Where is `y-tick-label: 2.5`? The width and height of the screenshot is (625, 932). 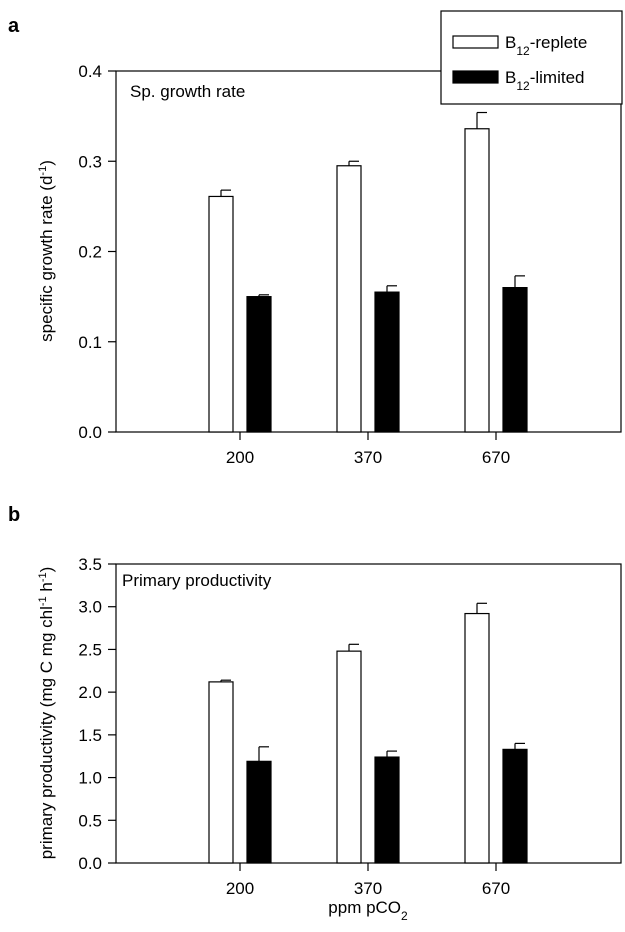
y-tick-label: 2.5 is located at coordinates (90, 649).